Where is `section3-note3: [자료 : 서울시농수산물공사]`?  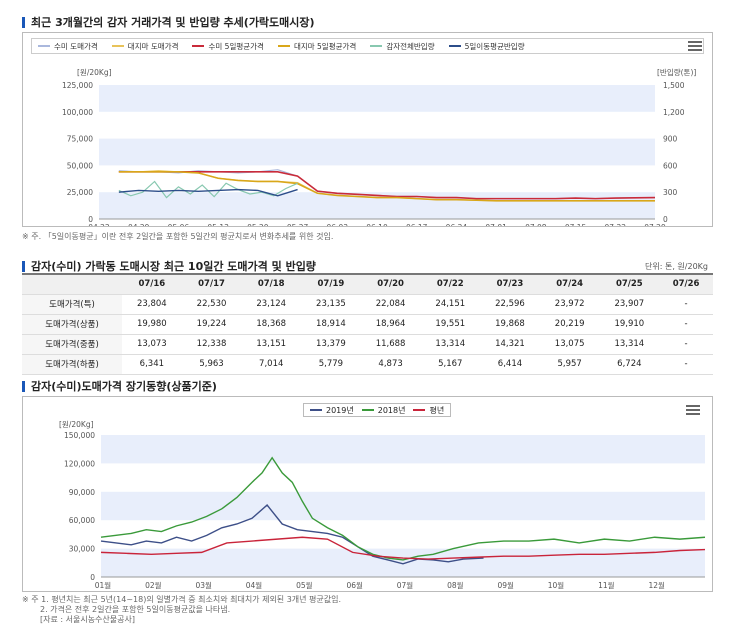 section3-note3: [자료 : 서울시농수산물공사] is located at coordinates (87, 619).